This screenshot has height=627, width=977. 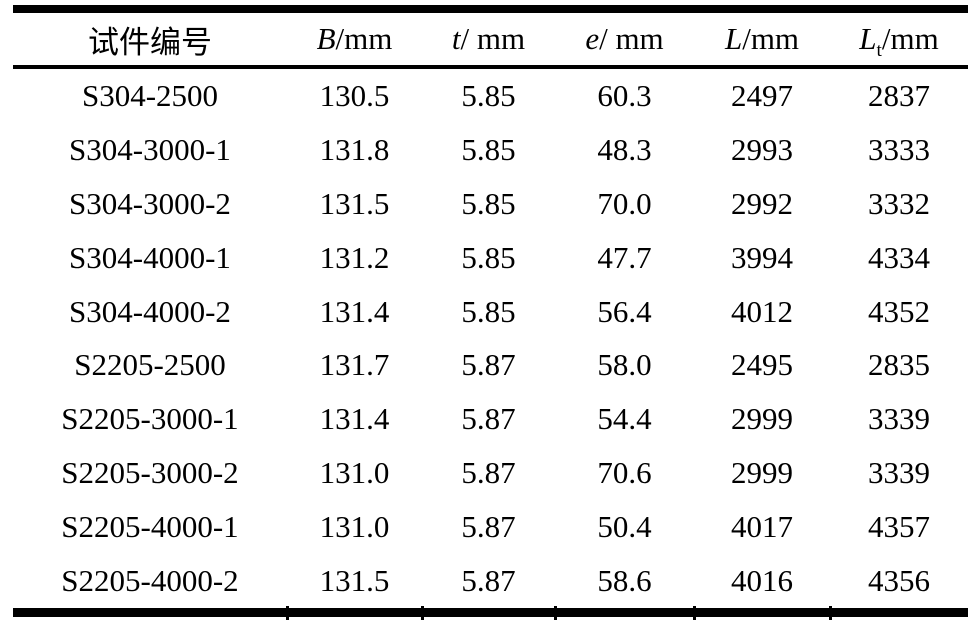 What do you see at coordinates (899, 527) in the screenshot?
I see `value-cell: 4357` at bounding box center [899, 527].